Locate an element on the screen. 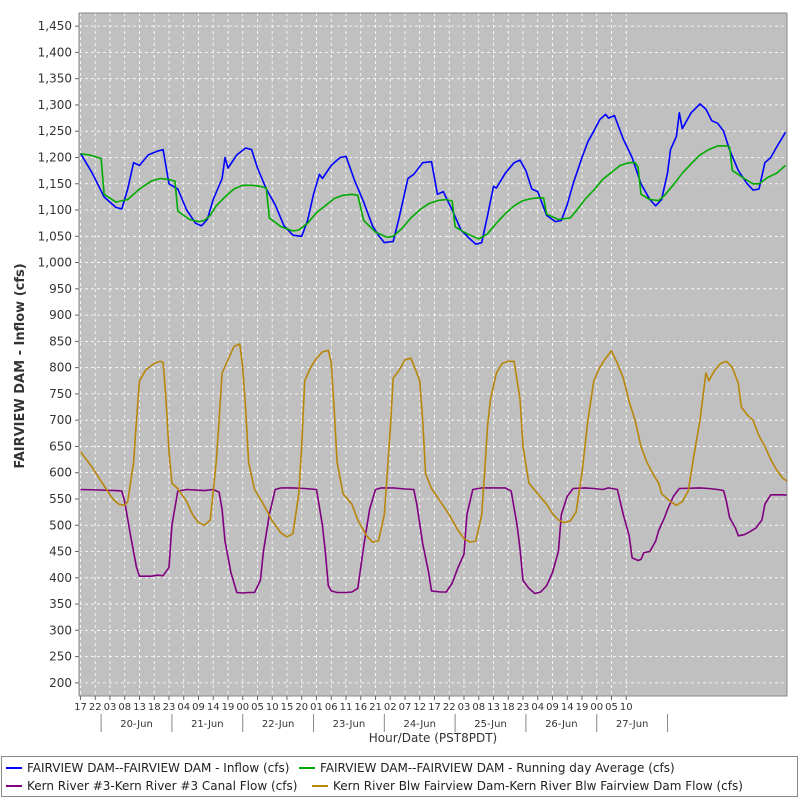 The image size is (800, 800). y-tick-label: 1,450 is located at coordinates (55, 26).